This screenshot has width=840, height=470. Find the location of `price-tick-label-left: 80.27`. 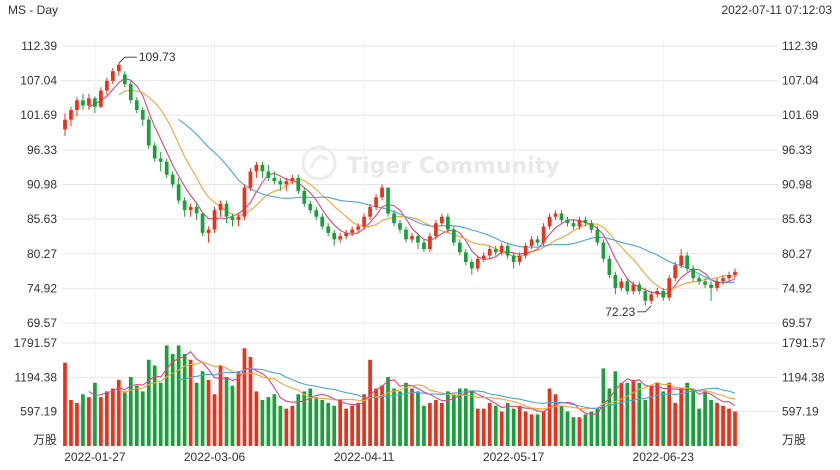

price-tick-label-left: 80.27 is located at coordinates (42, 254).